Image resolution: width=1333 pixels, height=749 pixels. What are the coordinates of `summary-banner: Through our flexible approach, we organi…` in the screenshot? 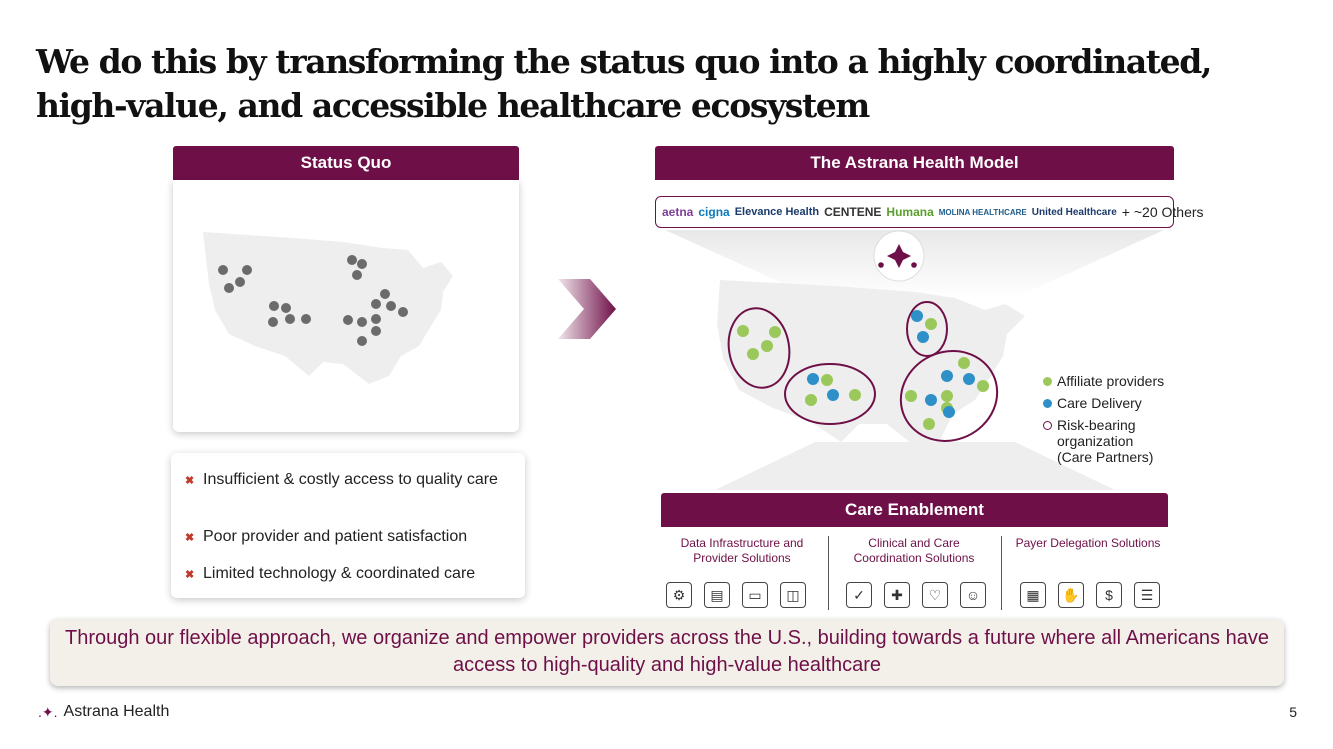 It's located at (667, 652).